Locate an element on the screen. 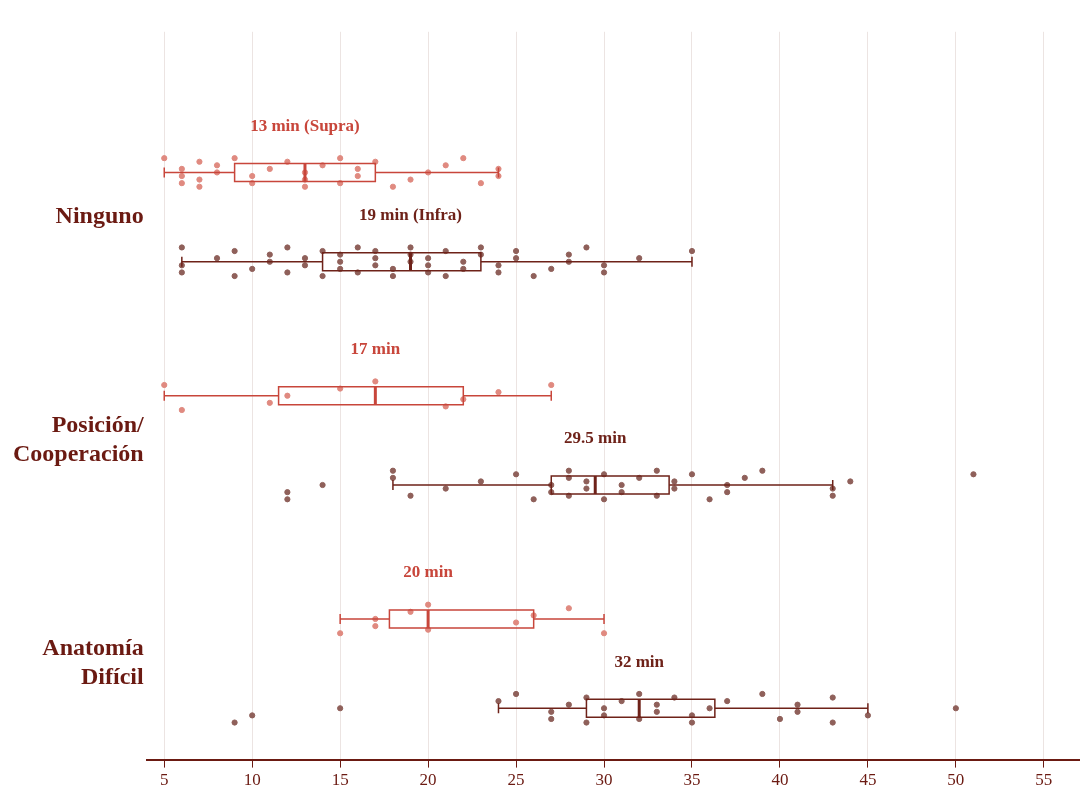  x-tick-label: 50 is located at coordinates (956, 780).